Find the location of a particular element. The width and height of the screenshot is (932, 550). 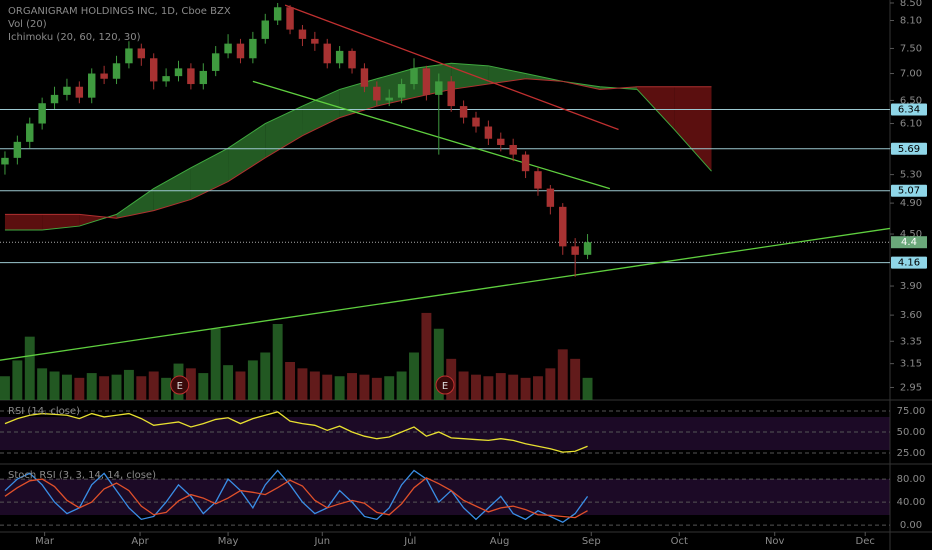

y-tick-label: 75.00 is located at coordinates (911, 411).